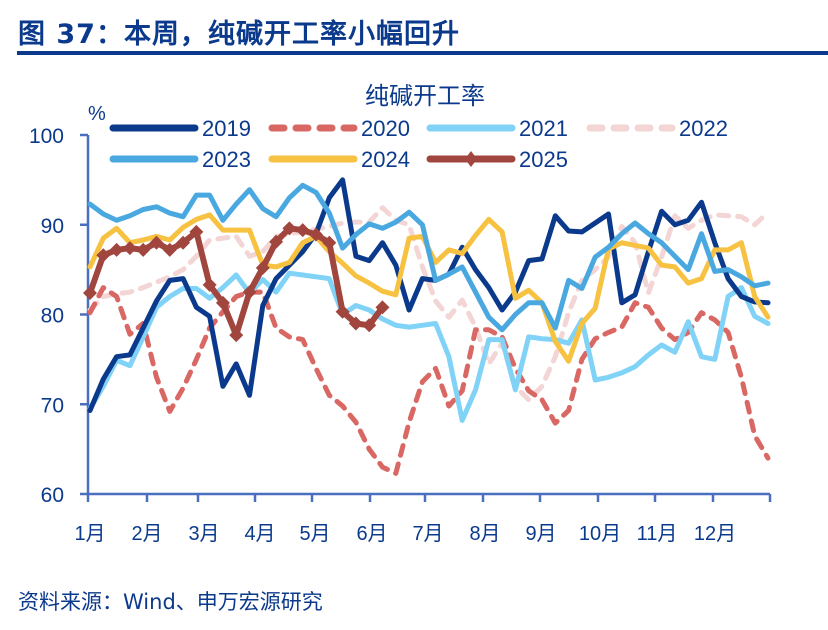 Image resolution: width=828 pixels, height=630 pixels. What do you see at coordinates (418, 144) in the screenshot?
I see `legend: 2019 2020 2021 2022 2023 2024 2025` at bounding box center [418, 144].